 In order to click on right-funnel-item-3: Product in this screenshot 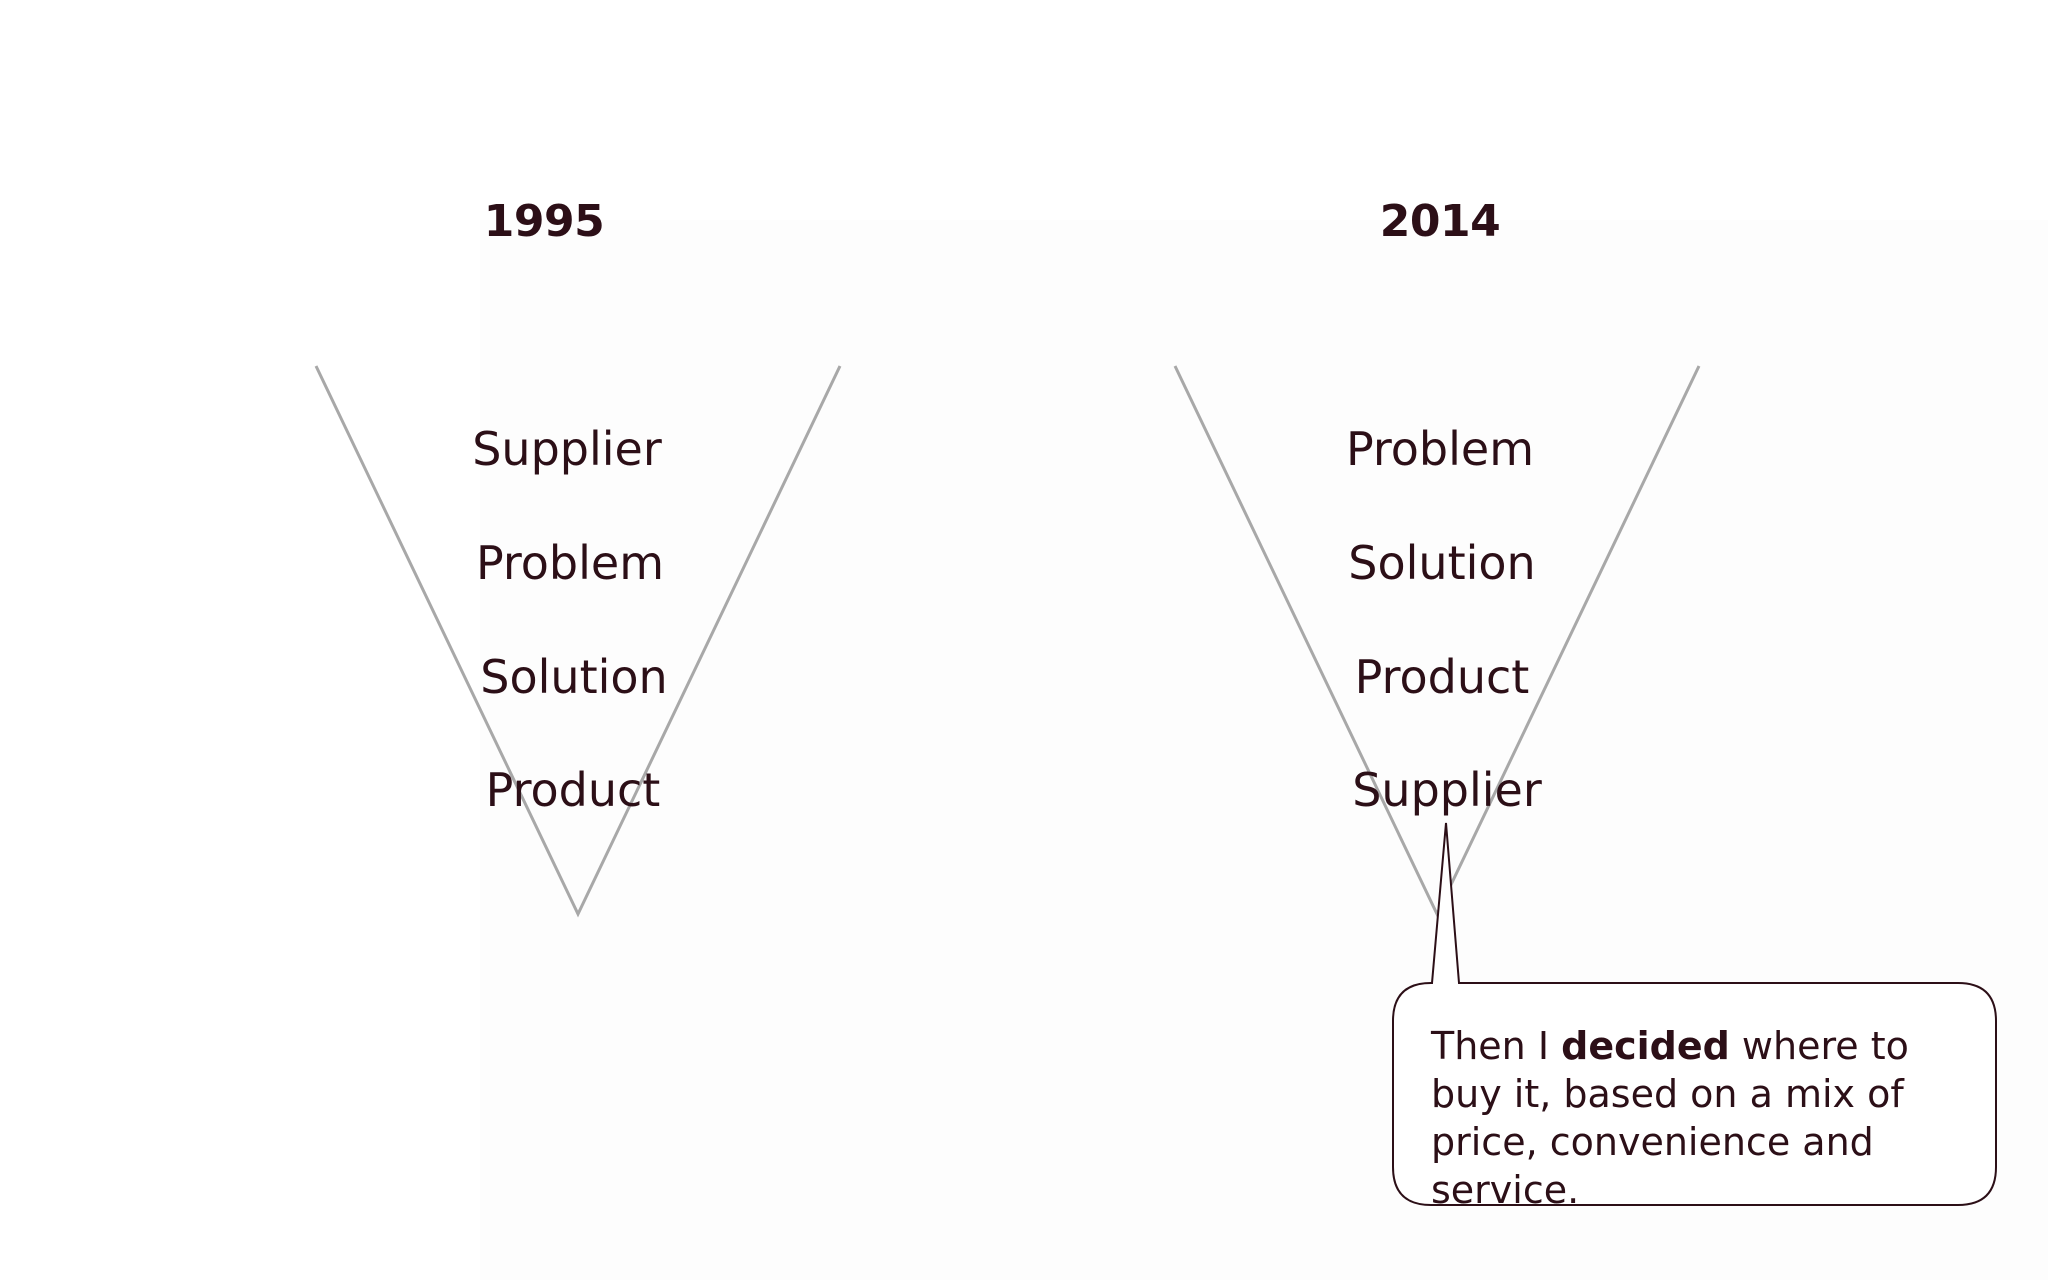, I will do `click(1442, 677)`.